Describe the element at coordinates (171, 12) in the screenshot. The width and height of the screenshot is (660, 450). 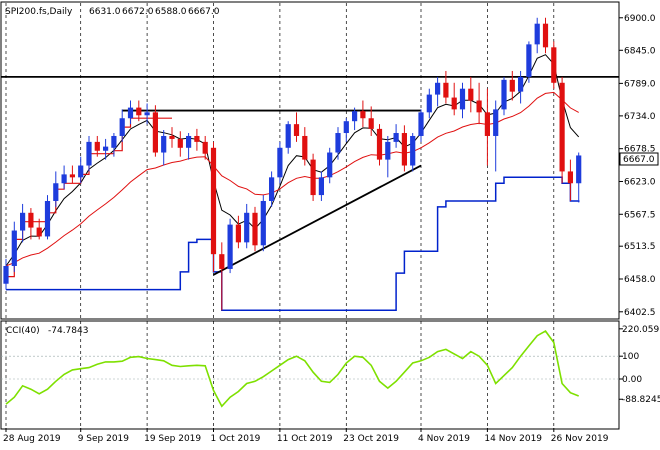
I see `ohlc-low: 6588.0` at that location.